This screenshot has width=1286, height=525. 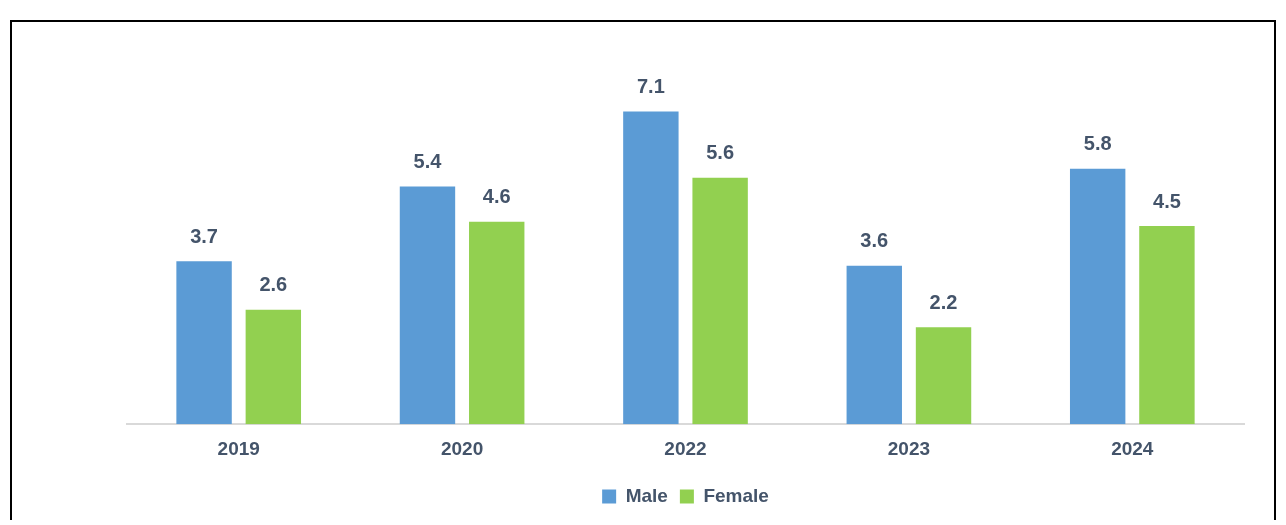 I want to click on x-tick-label: 2019, so click(x=238, y=448).